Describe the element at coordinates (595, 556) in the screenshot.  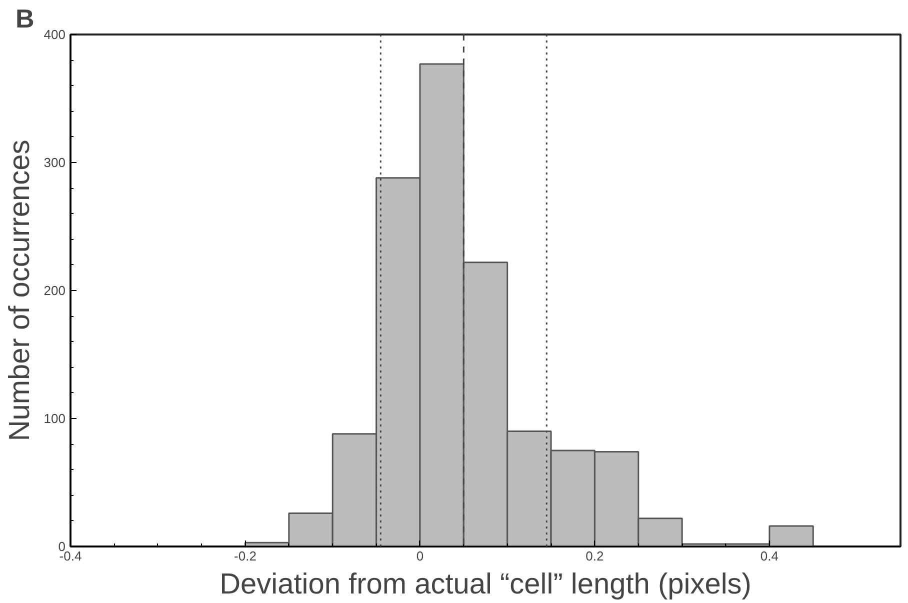
I see `x-tick-label: 0.2` at that location.